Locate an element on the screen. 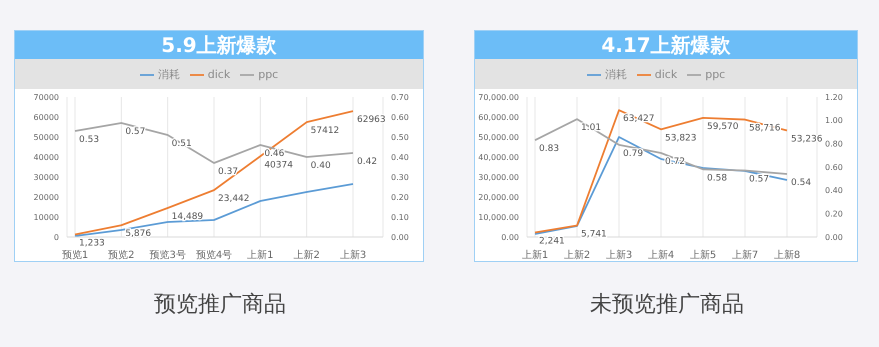 Image resolution: width=879 pixels, height=347 pixels. x-tick-label: 预览2 is located at coordinates (121, 255).